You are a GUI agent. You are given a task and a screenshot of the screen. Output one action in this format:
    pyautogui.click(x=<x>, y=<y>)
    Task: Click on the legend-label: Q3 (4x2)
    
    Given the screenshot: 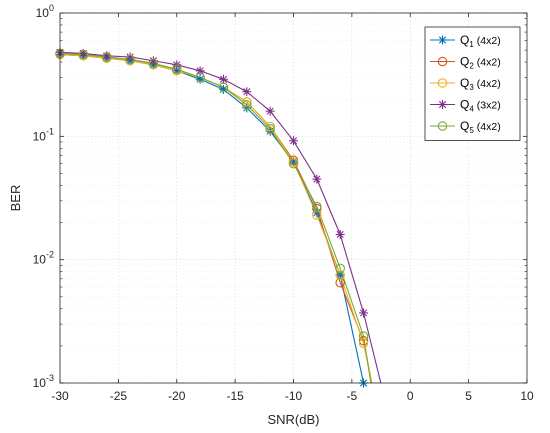 What is the action you would take?
    pyautogui.click(x=480, y=84)
    